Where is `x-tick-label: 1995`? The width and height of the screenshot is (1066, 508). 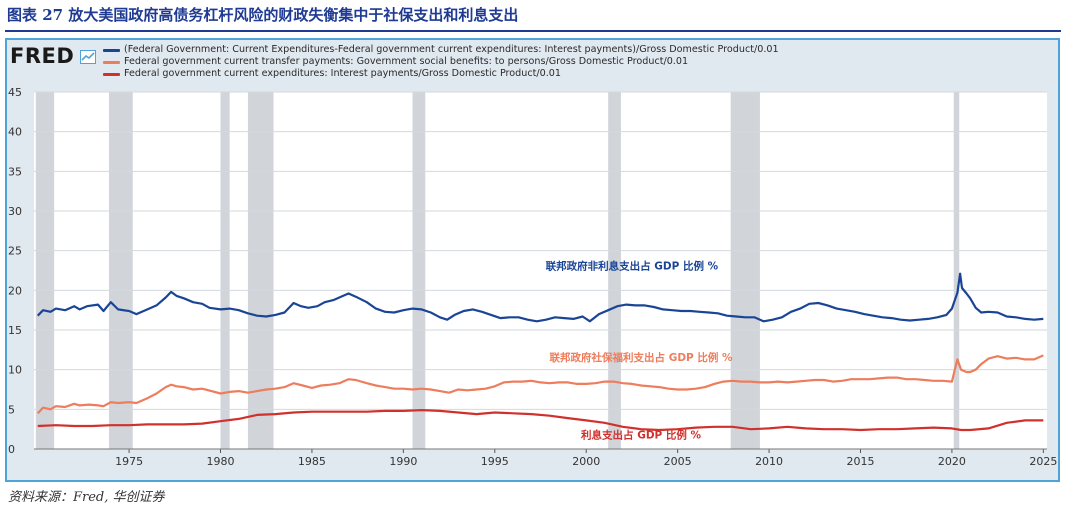 x-tick-label: 1995 is located at coordinates (495, 461).